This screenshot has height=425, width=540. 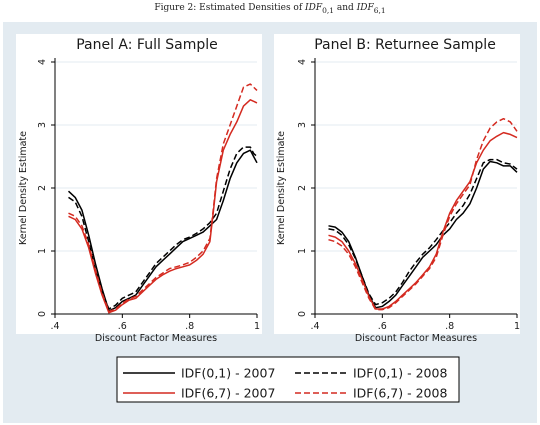 I want to click on panel-a-x-tick-label-2: .8, so click(x=189, y=326).